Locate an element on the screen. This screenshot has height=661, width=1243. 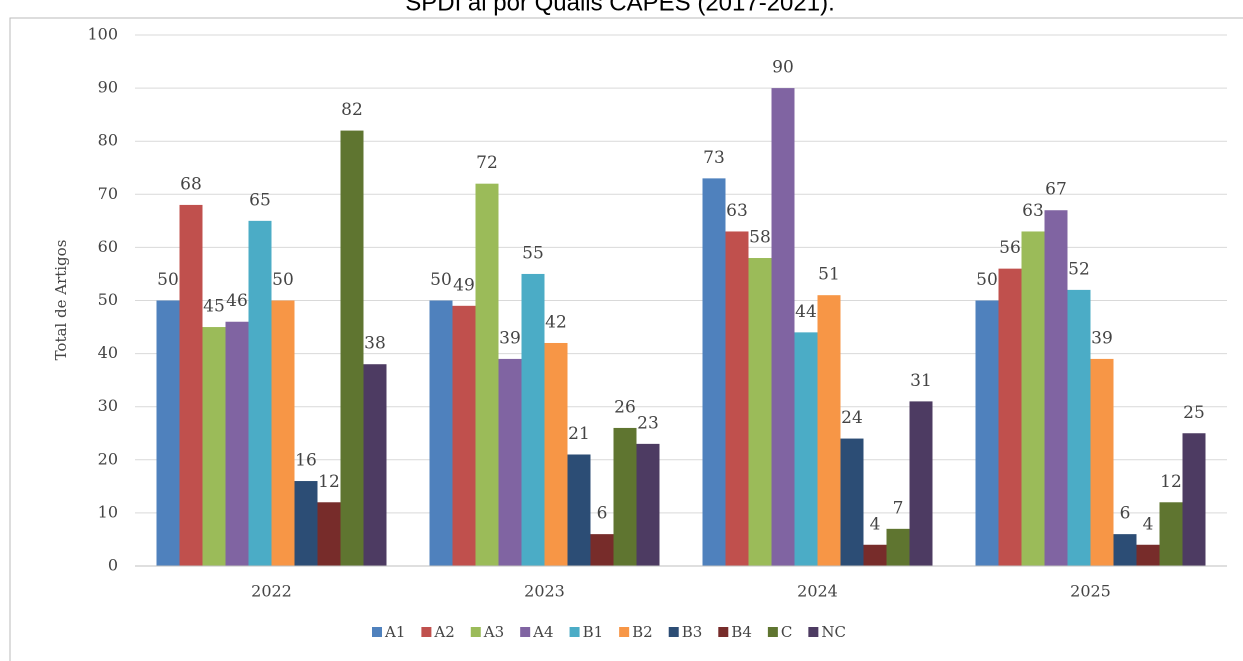
legend-label: A1 is located at coordinates (394, 632).